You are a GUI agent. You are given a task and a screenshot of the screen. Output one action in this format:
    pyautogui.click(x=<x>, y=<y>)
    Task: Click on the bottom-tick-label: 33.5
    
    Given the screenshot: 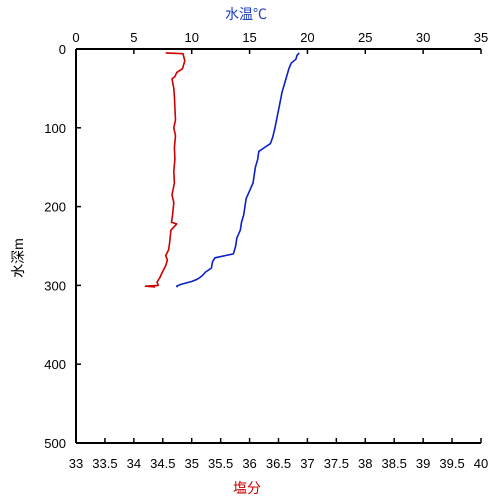 What is the action you would take?
    pyautogui.click(x=104, y=463)
    